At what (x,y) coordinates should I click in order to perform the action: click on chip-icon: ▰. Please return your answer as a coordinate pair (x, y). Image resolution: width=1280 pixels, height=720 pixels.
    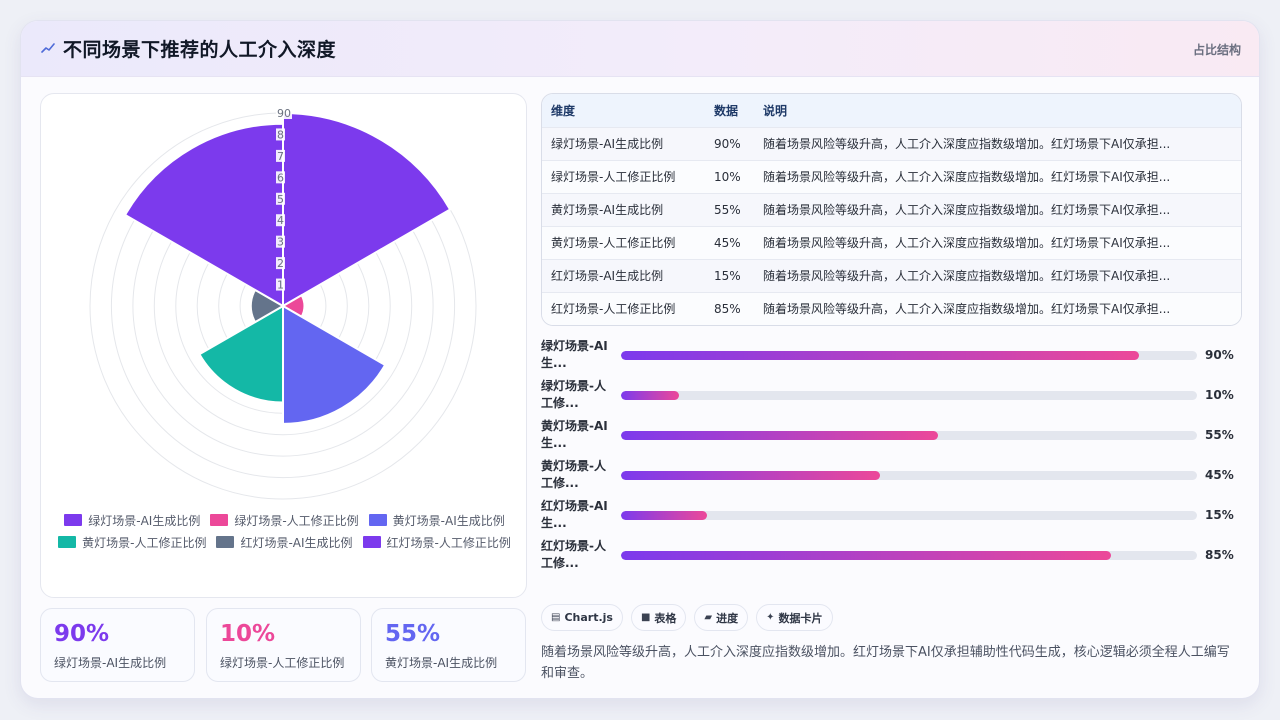
    Looking at the image, I should click on (708, 617).